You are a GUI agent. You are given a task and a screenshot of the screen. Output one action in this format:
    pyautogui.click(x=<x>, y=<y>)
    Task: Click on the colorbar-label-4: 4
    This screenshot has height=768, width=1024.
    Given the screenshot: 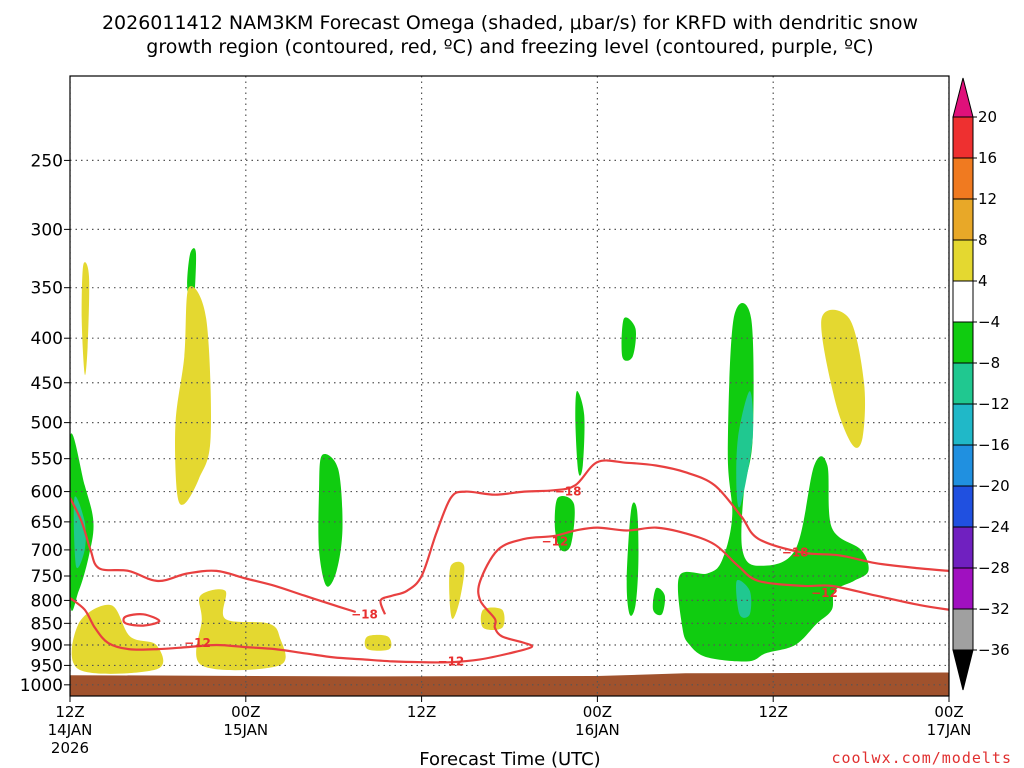 What is the action you would take?
    pyautogui.click(x=983, y=281)
    